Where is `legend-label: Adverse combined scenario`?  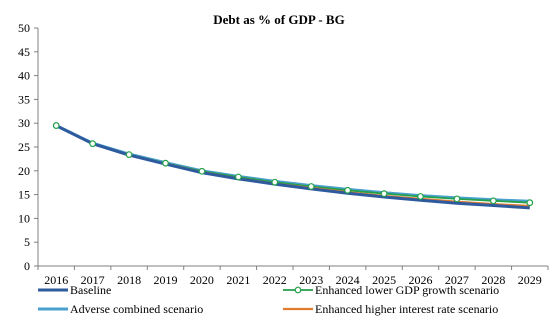 legend-label: Adverse combined scenario is located at coordinates (136, 309).